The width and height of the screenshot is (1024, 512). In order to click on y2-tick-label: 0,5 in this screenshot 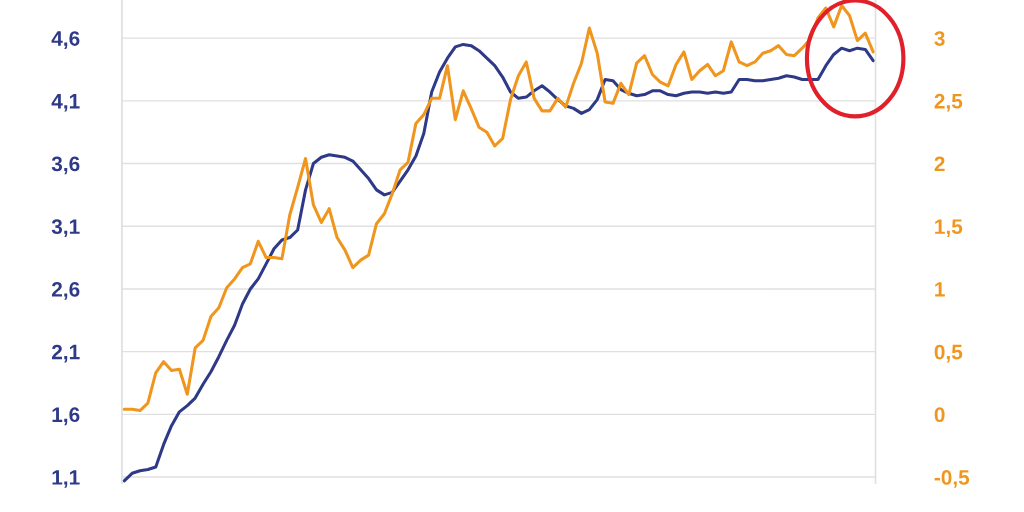, I will do `click(948, 353)`.